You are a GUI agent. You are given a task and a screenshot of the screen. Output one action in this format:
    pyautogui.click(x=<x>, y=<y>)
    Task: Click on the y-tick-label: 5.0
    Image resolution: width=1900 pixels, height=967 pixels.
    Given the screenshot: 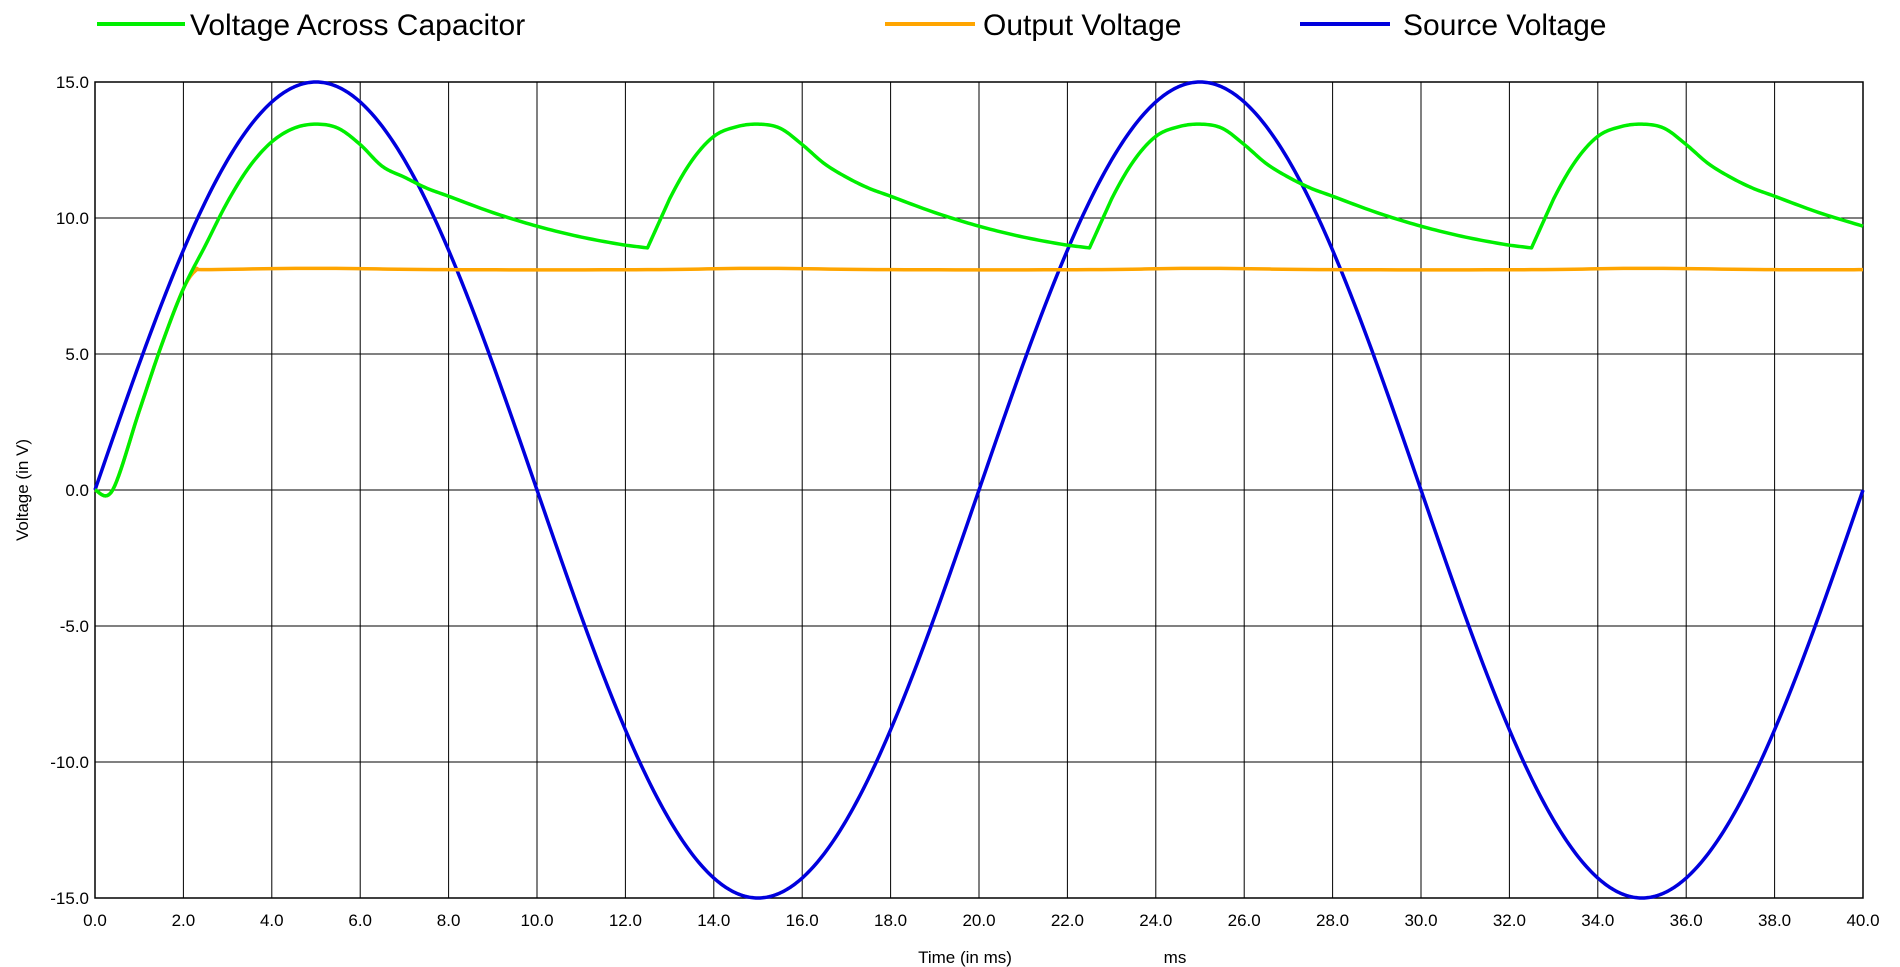 What is the action you would take?
    pyautogui.click(x=77, y=354)
    